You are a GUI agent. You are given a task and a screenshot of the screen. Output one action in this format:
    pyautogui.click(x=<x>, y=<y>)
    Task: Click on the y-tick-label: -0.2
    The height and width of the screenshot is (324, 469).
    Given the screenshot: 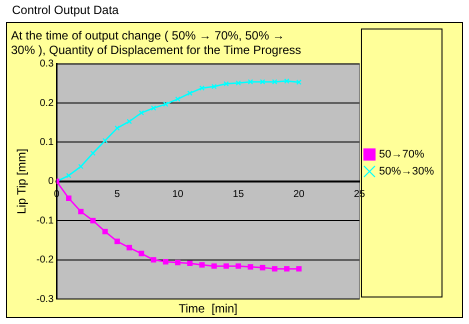 What is the action you would take?
    pyautogui.click(x=45, y=260)
    